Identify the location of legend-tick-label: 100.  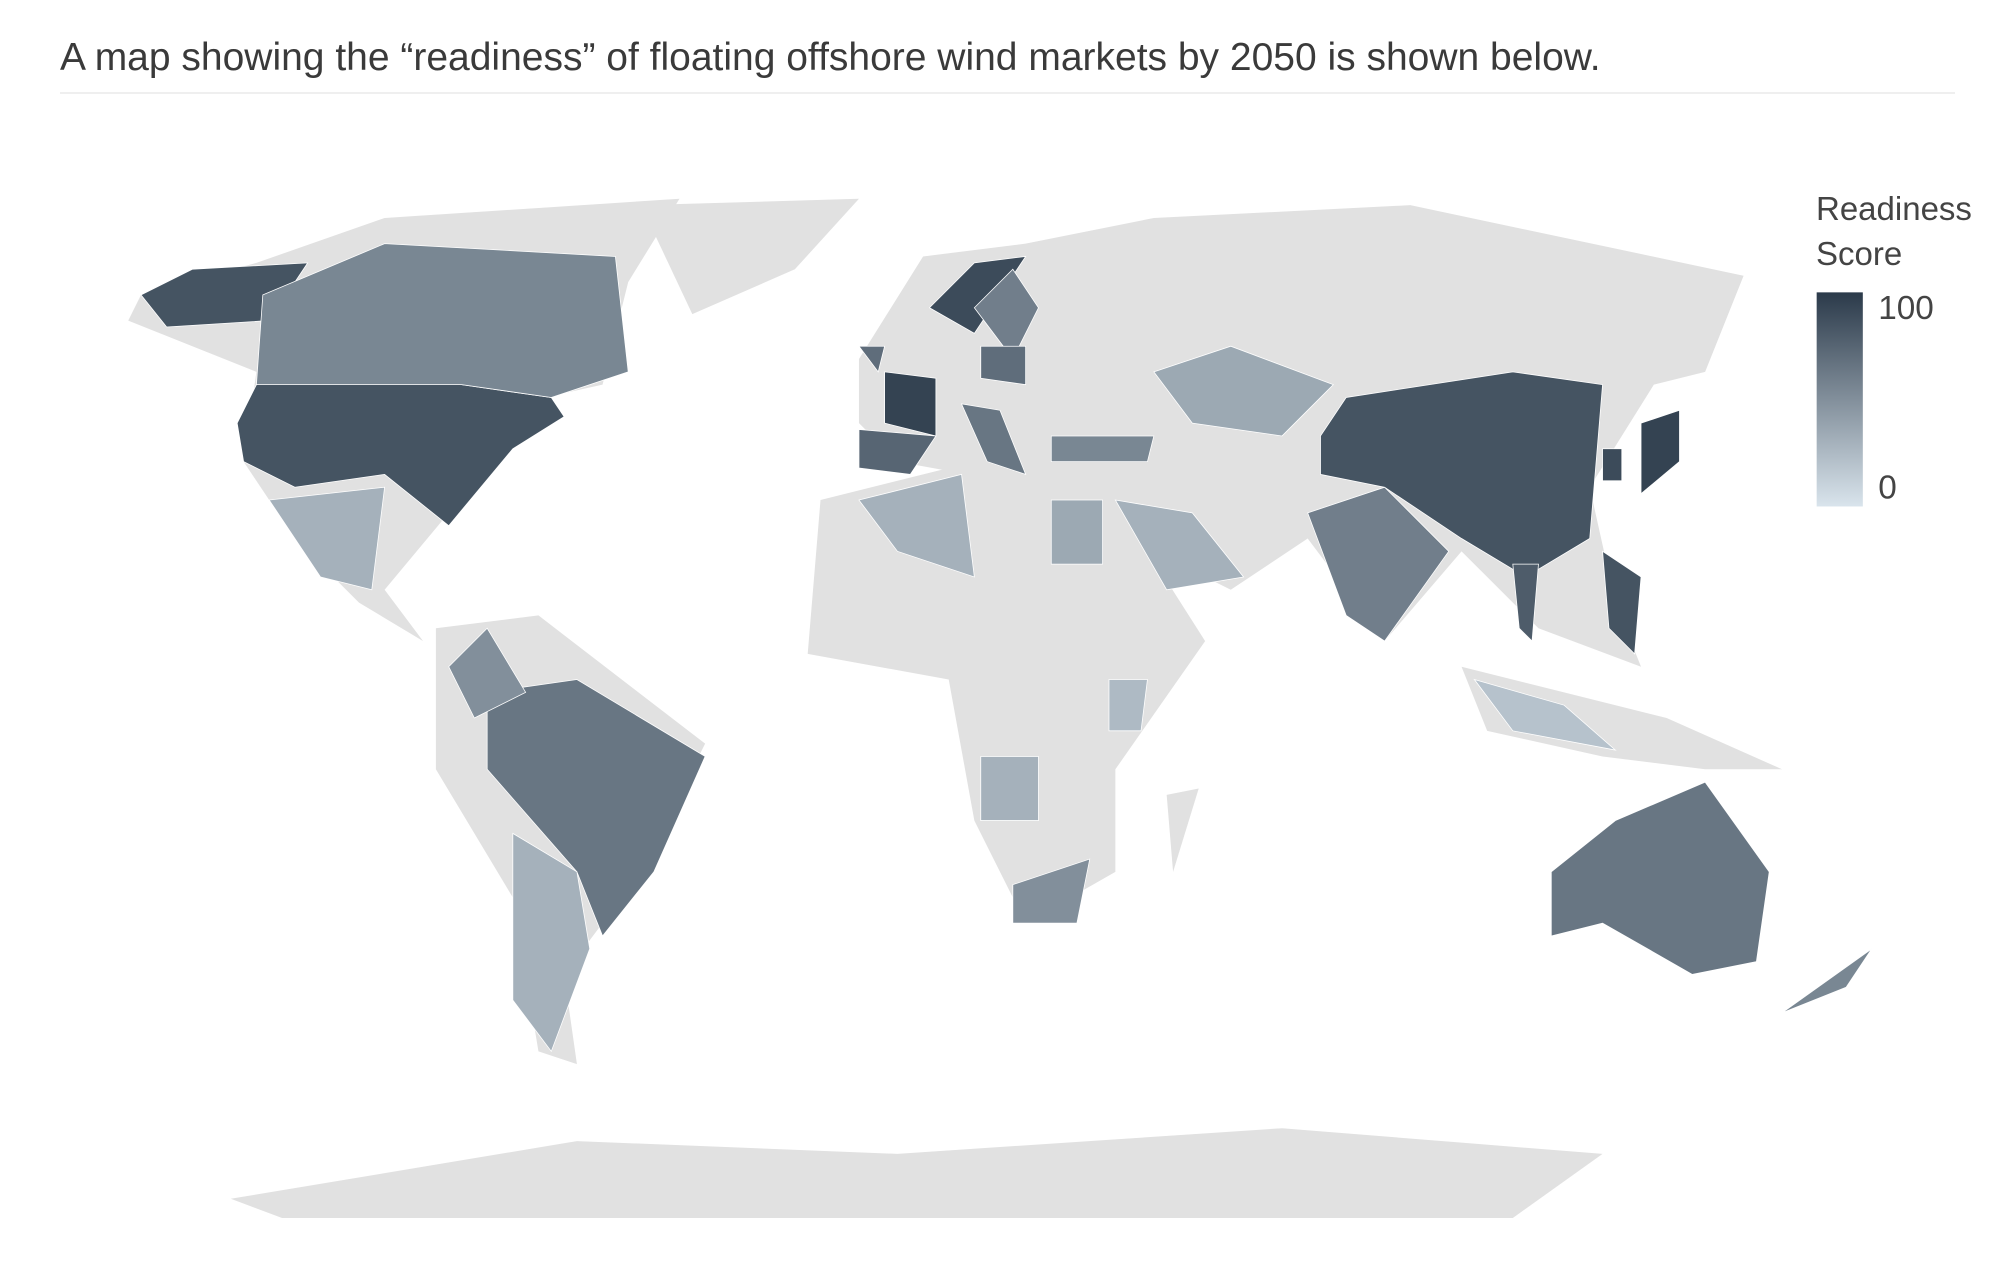
(1906, 308).